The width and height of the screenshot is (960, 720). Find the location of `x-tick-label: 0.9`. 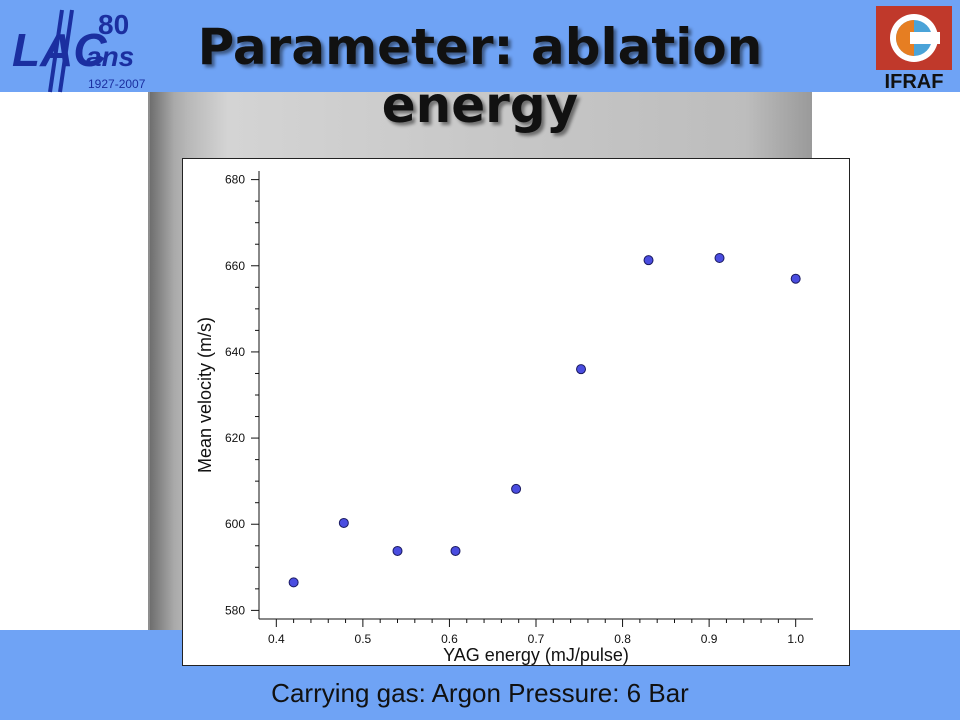

x-tick-label: 0.9 is located at coordinates (709, 639).